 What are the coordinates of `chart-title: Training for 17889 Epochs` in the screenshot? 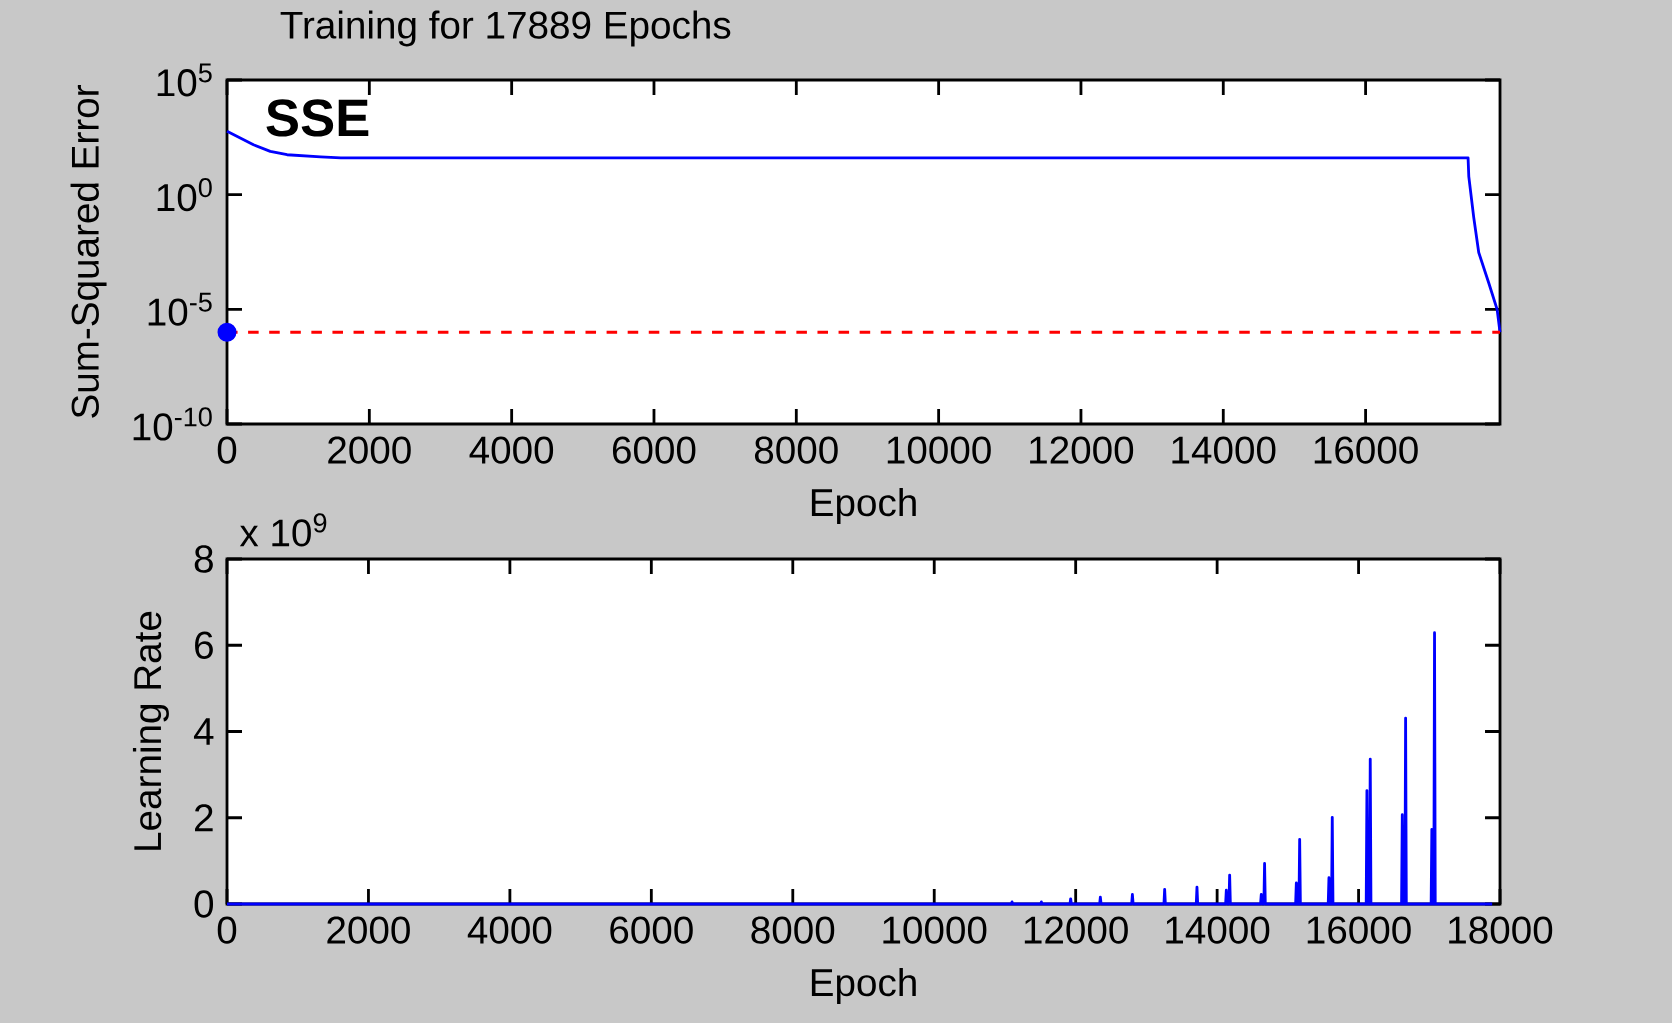 It's located at (505, 28).